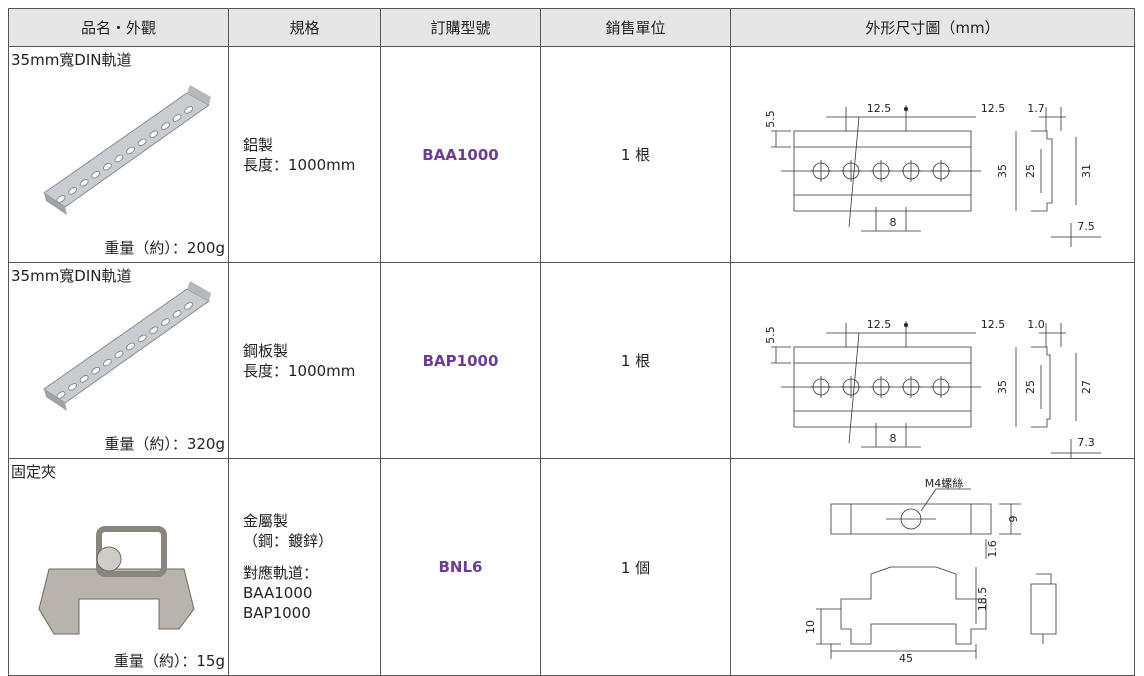 The image size is (1144, 676). What do you see at coordinates (169, 661) in the screenshot?
I see `product-weight: 重量（約）：15g` at bounding box center [169, 661].